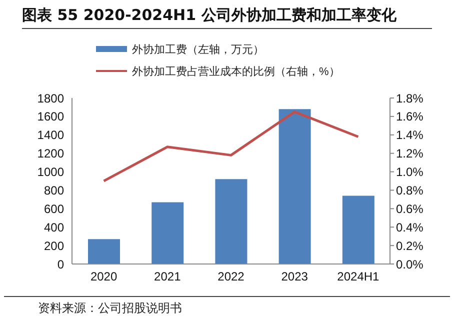 This screenshot has width=459, height=336. I want to click on y2-tick-label: 0.8%, so click(410, 190).